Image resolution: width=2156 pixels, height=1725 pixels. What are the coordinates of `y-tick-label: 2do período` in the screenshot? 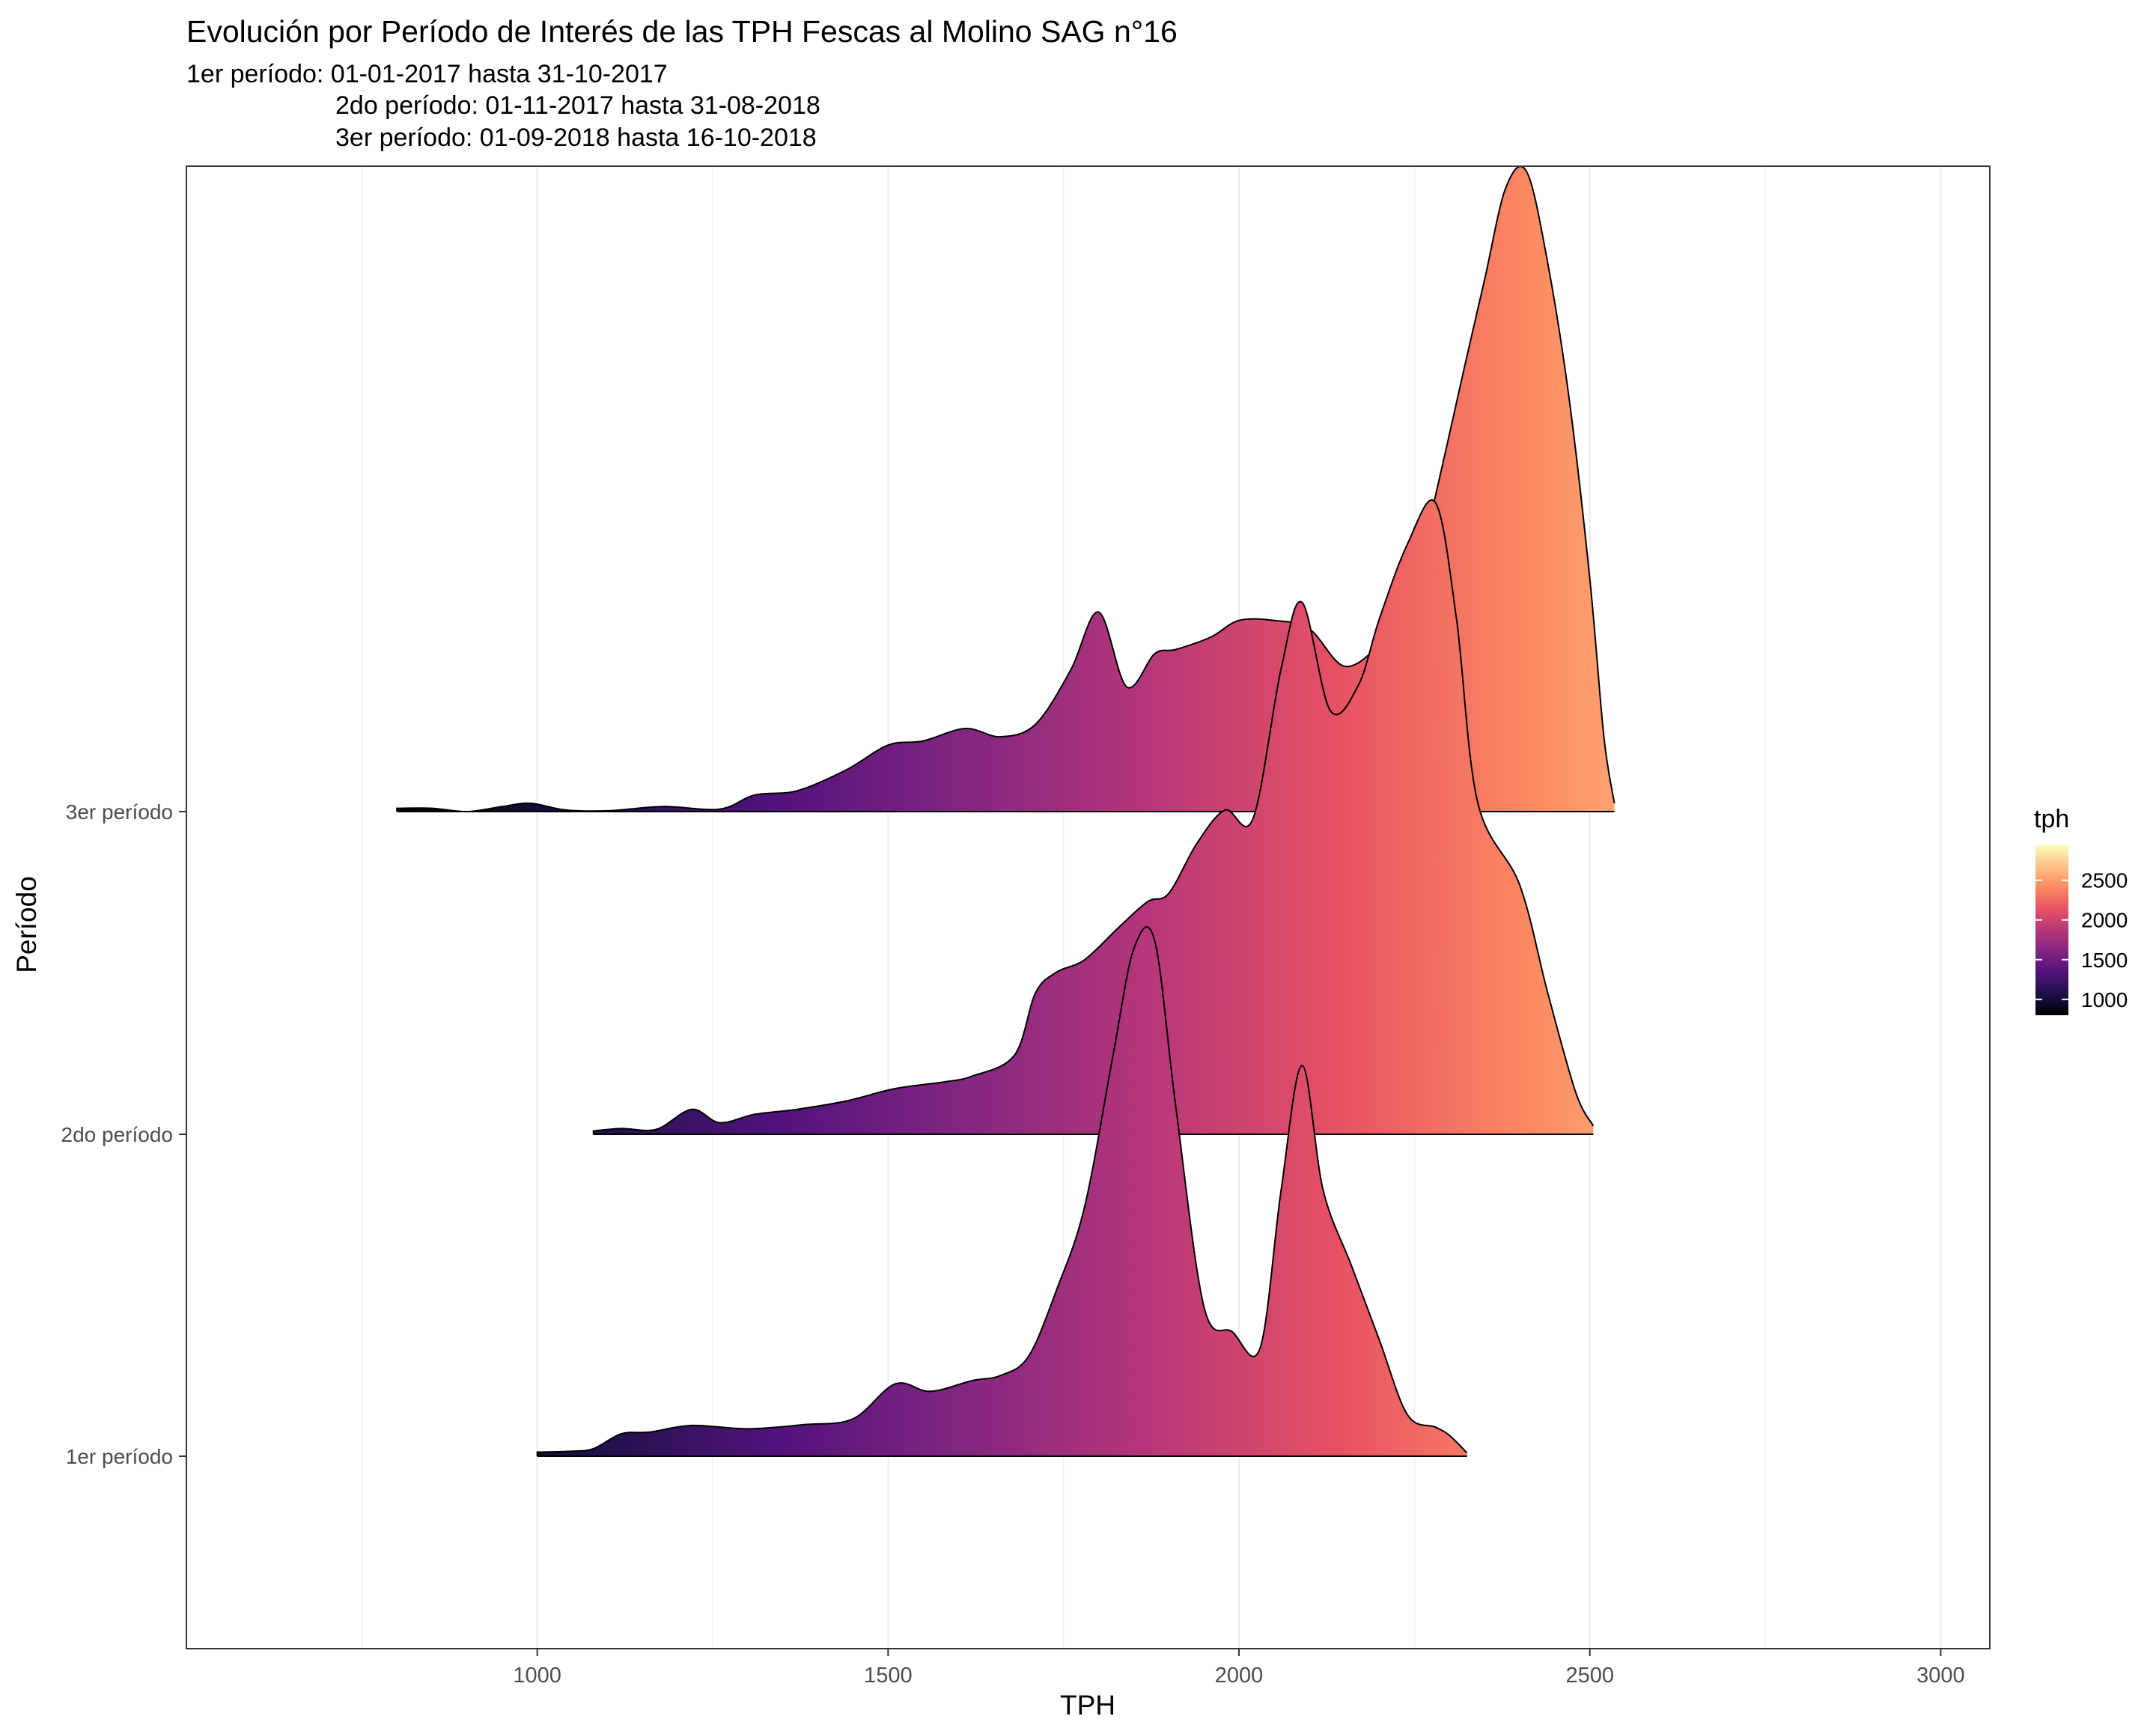 It's located at (117, 1134).